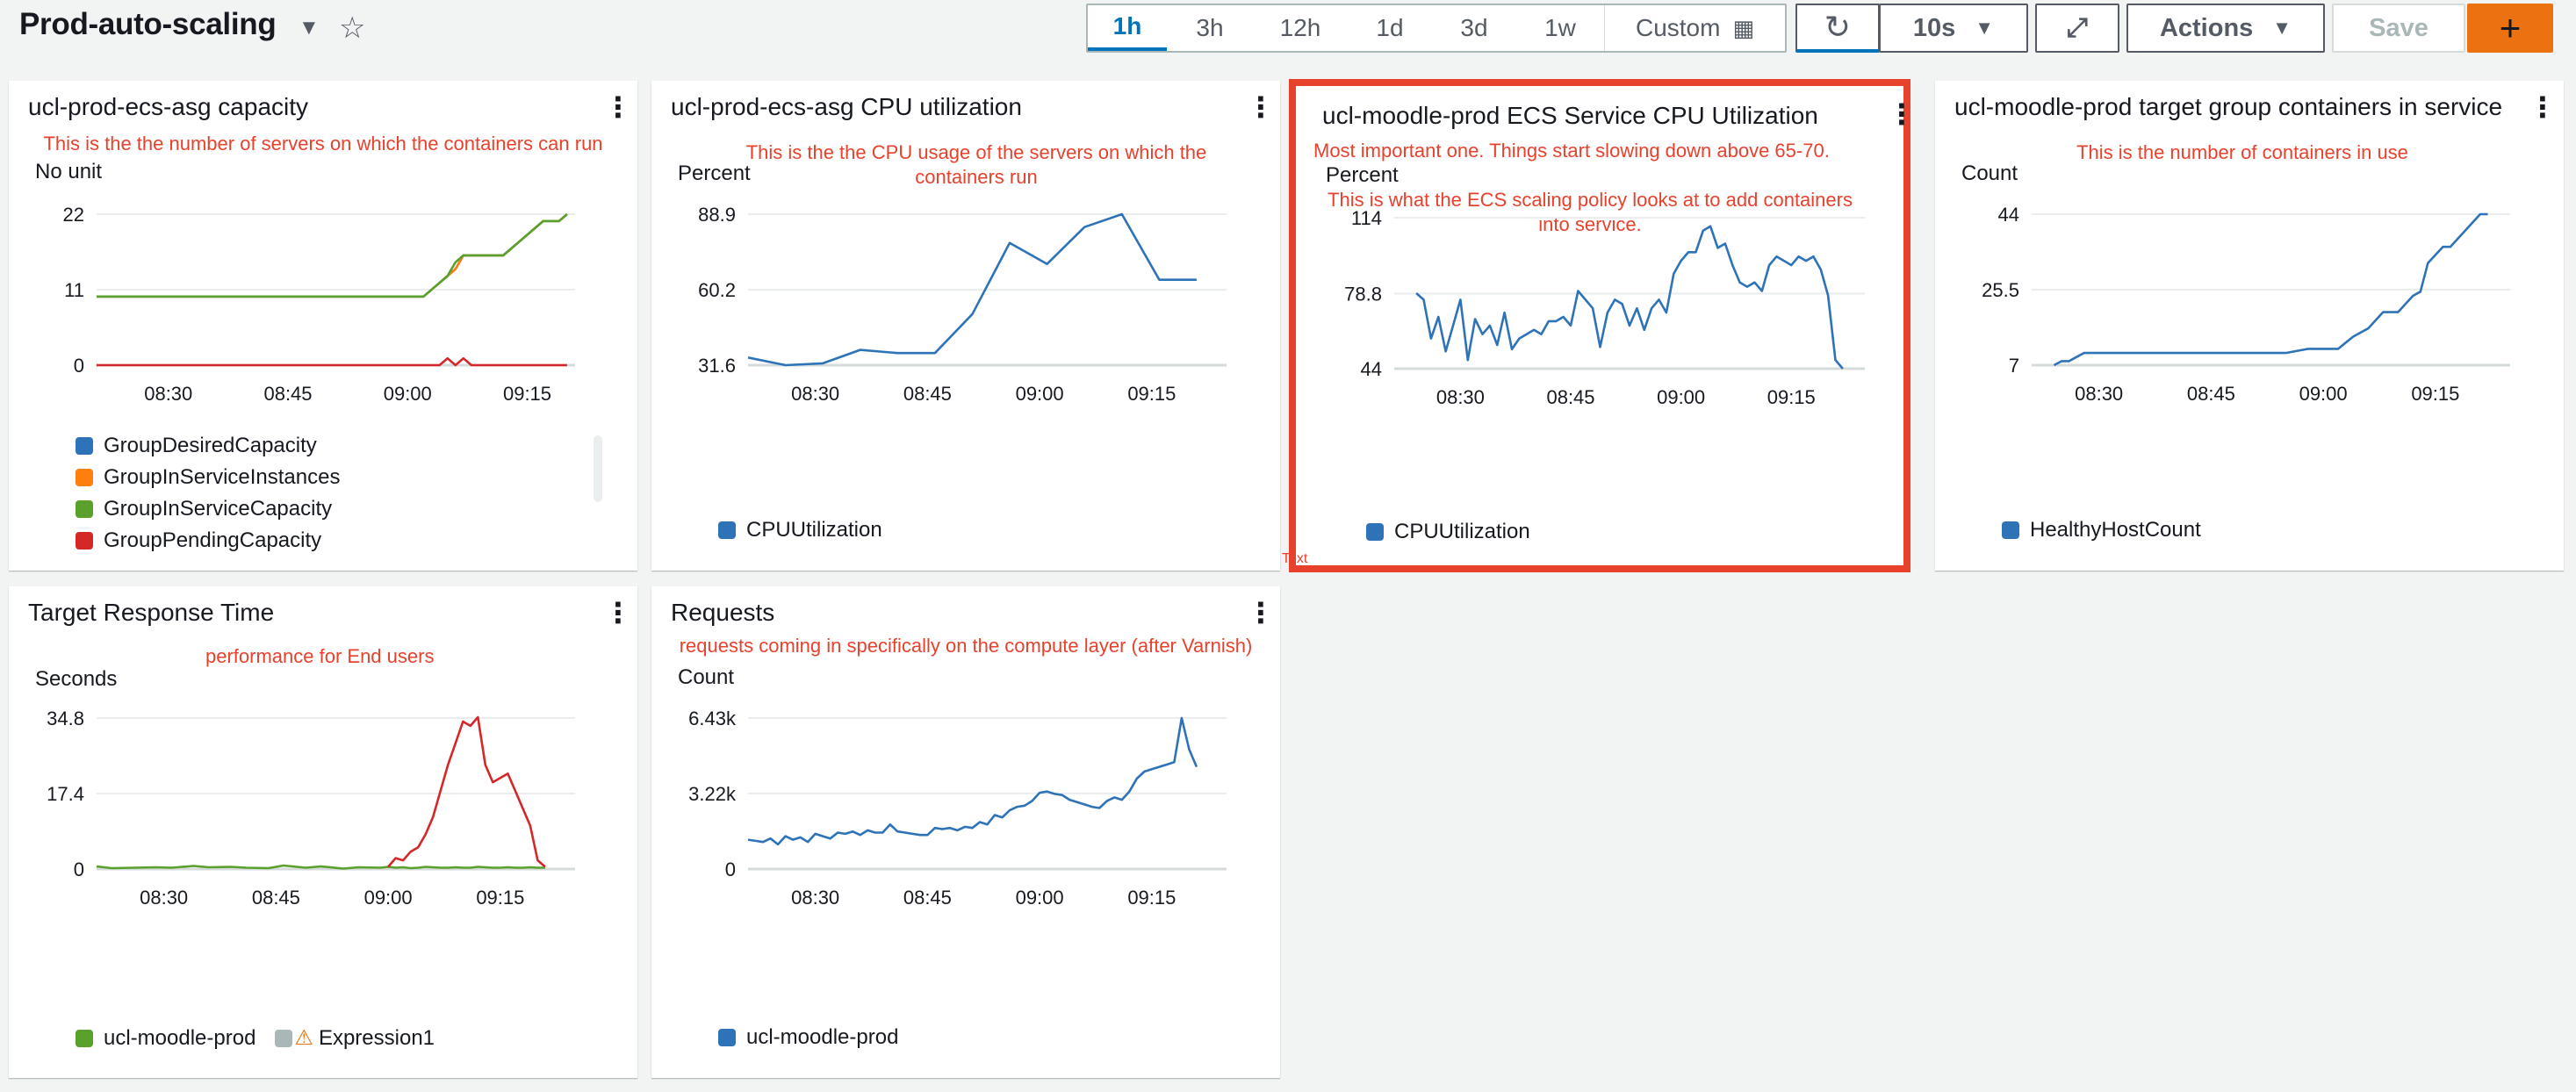  I want to click on y-tick-label: 34.8, so click(65, 718).